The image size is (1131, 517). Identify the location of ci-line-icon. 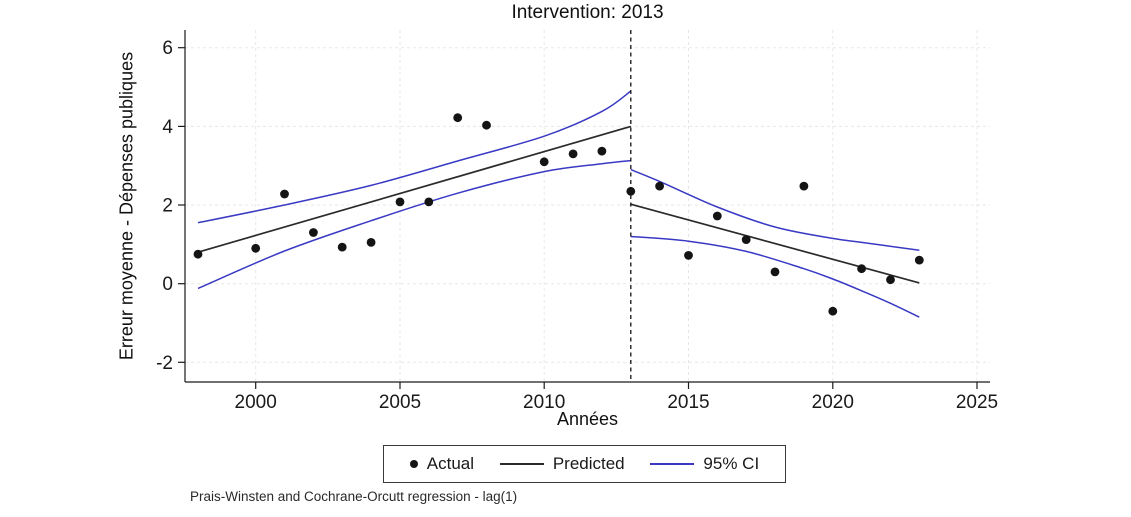
(672, 464).